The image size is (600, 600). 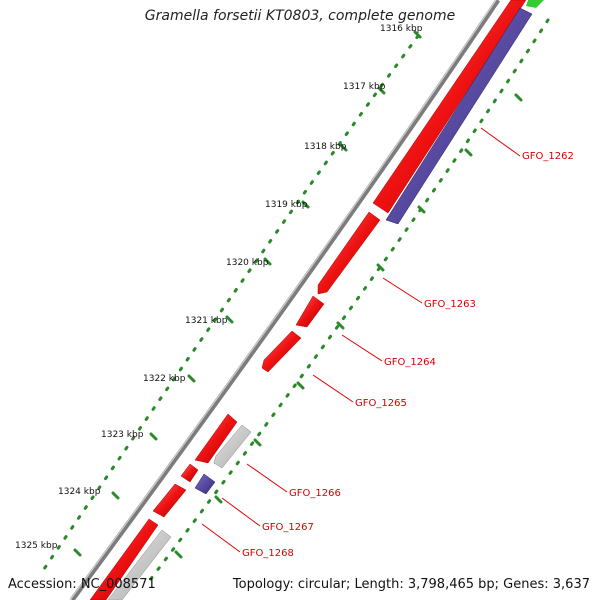 What do you see at coordinates (36, 546) in the screenshot?
I see `tick-label: 1325 kbp` at bounding box center [36, 546].